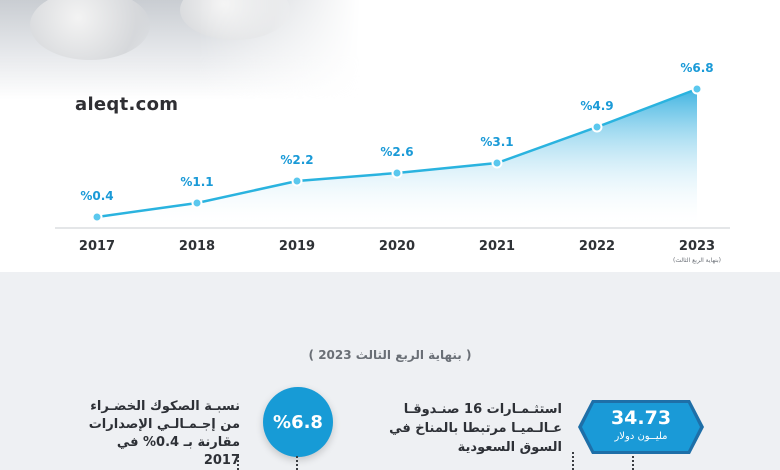 The width and height of the screenshot is (780, 470). Describe the element at coordinates (96, 196) in the screenshot. I see `data-label: %0.4` at that location.